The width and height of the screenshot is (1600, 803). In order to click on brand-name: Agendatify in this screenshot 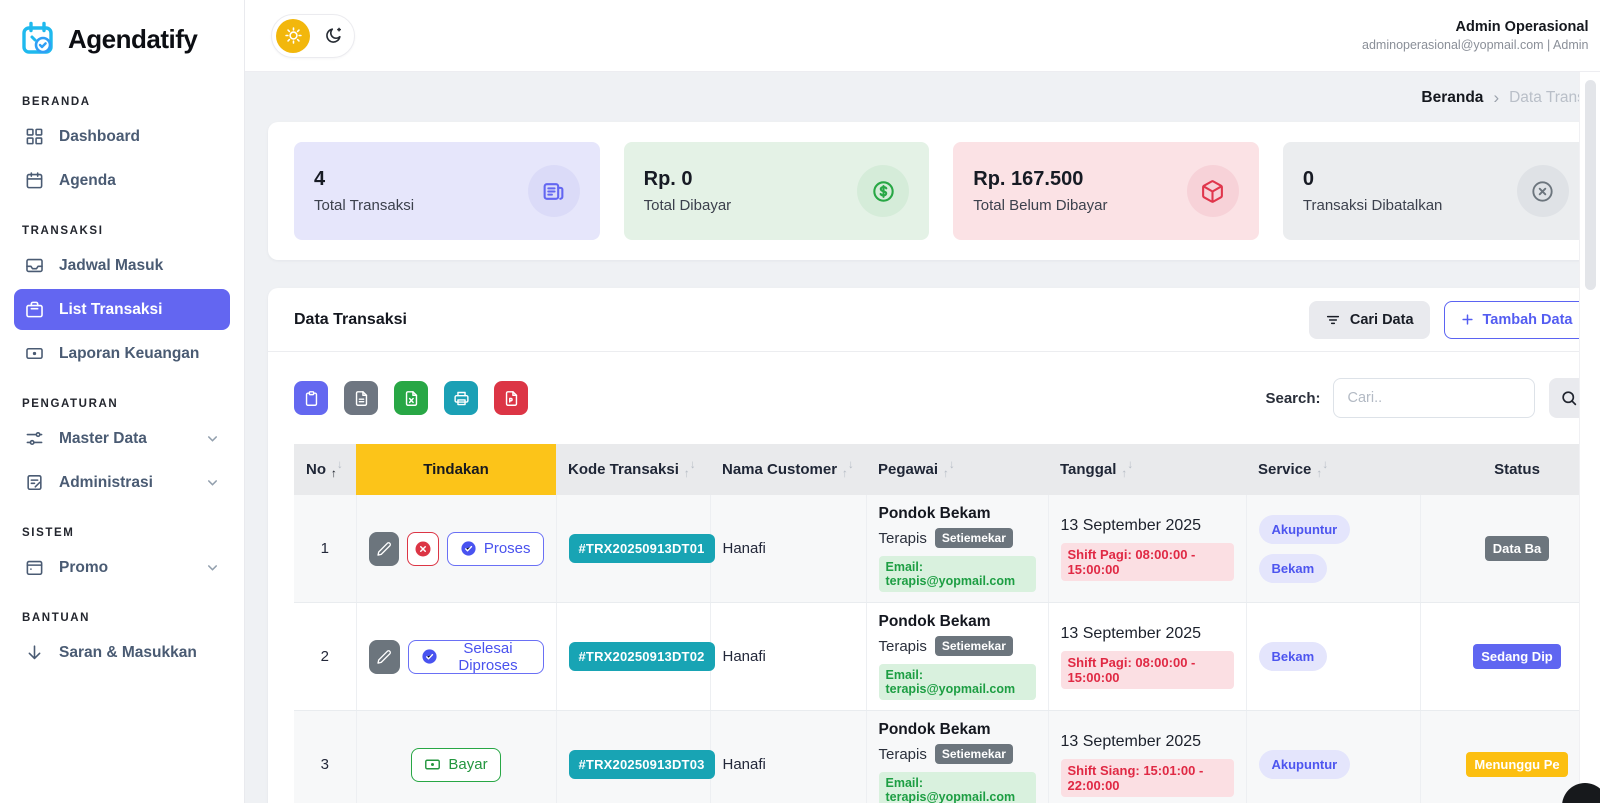, I will do `click(133, 38)`.